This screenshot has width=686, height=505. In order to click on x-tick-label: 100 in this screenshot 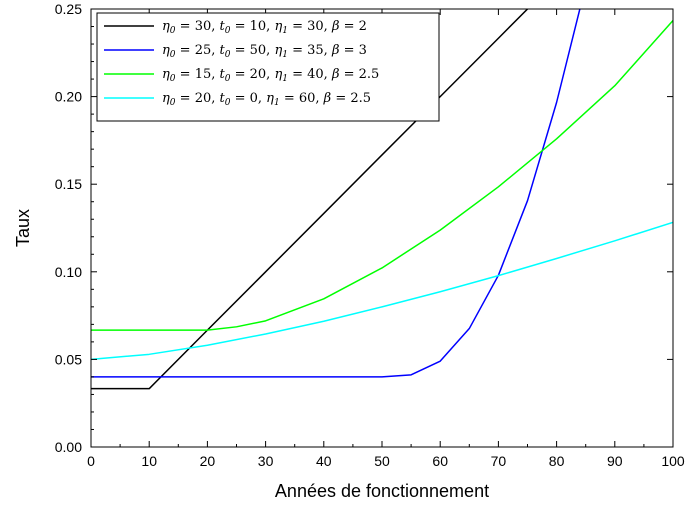, I will do `click(673, 461)`.